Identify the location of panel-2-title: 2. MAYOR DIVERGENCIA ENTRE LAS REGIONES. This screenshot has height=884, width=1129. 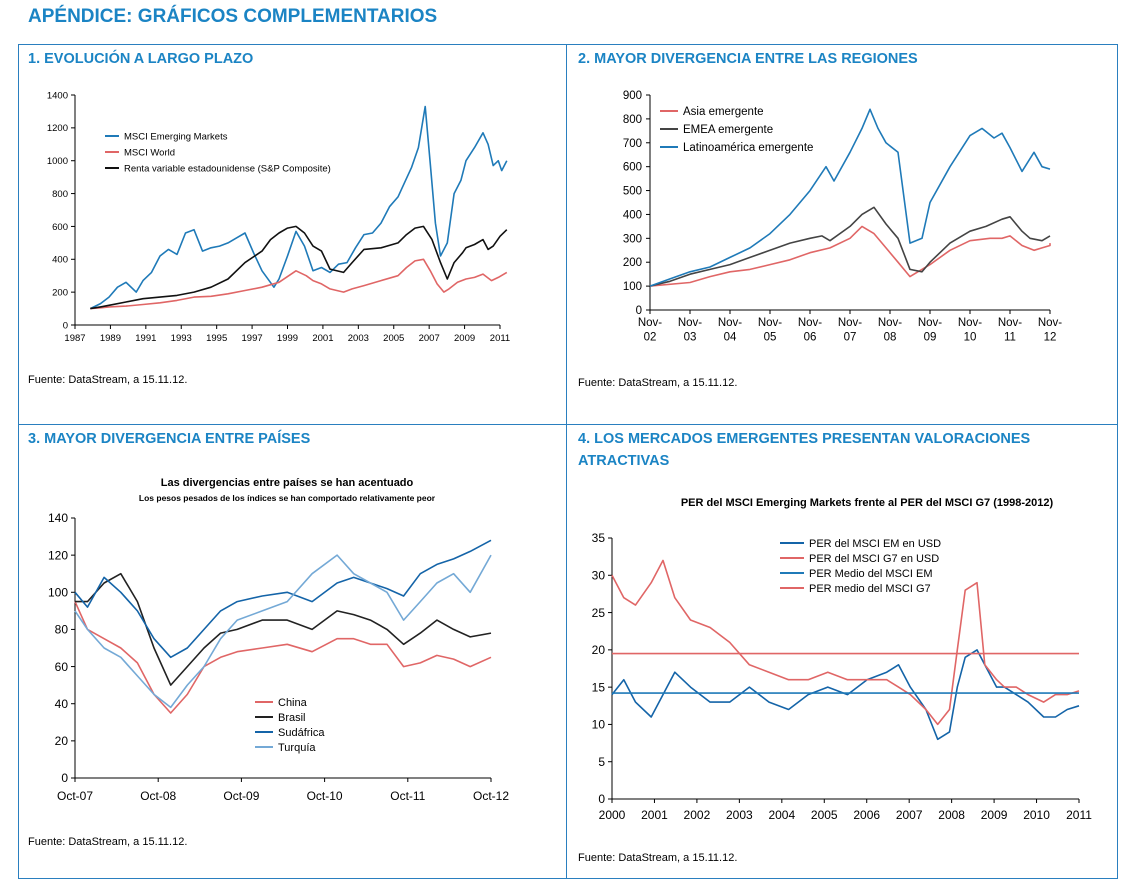
(748, 59).